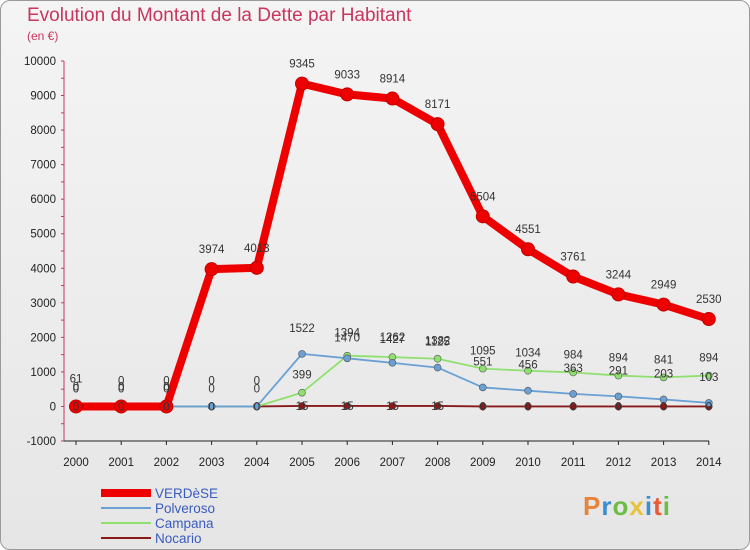 This screenshot has width=750, height=550. What do you see at coordinates (393, 80) in the screenshot?
I see `data-label: 8914` at bounding box center [393, 80].